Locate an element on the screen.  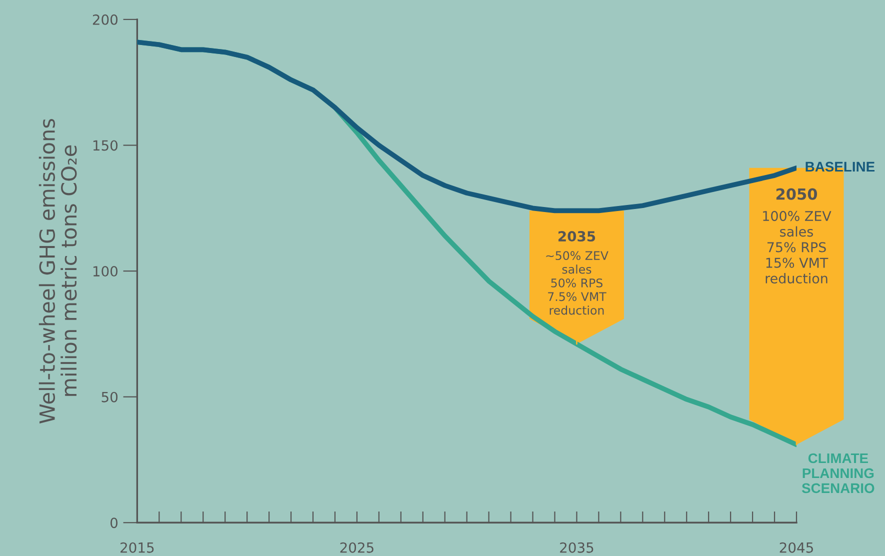
x-tick-label: 2035 is located at coordinates (577, 547).